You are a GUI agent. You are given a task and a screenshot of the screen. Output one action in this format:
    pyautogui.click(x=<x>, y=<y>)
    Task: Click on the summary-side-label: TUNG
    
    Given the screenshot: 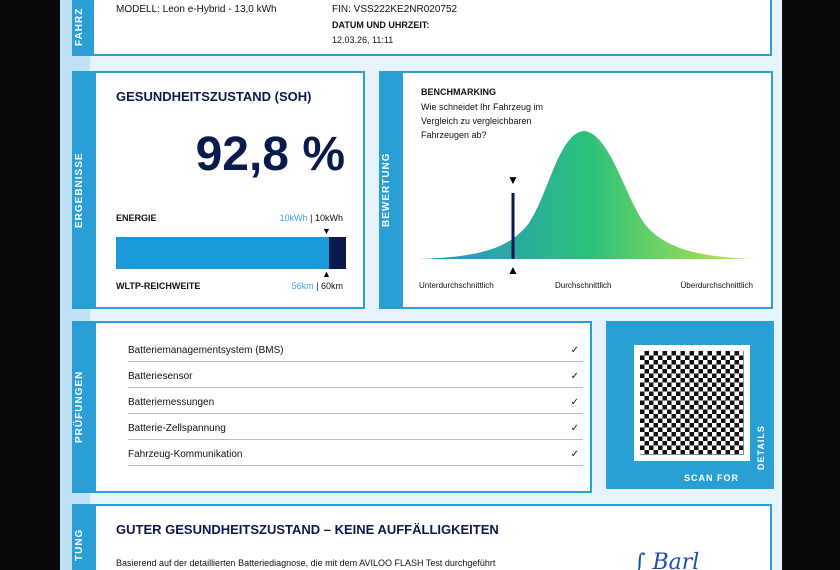 What is the action you would take?
    pyautogui.click(x=85, y=538)
    